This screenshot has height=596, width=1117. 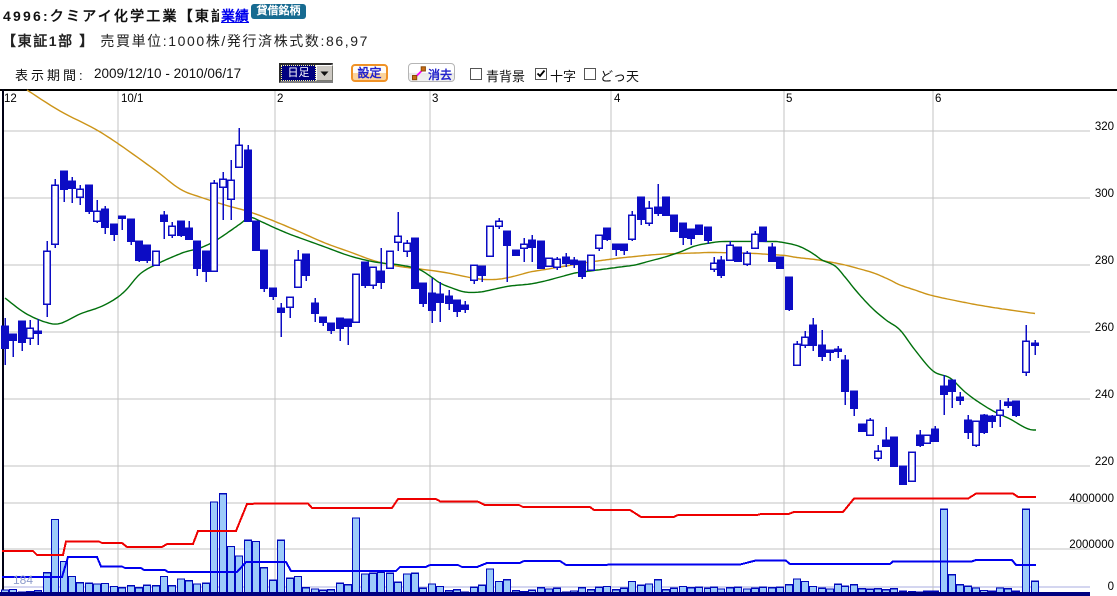 What do you see at coordinates (280, 99) in the screenshot?
I see `svg-text: 2` at bounding box center [280, 99].